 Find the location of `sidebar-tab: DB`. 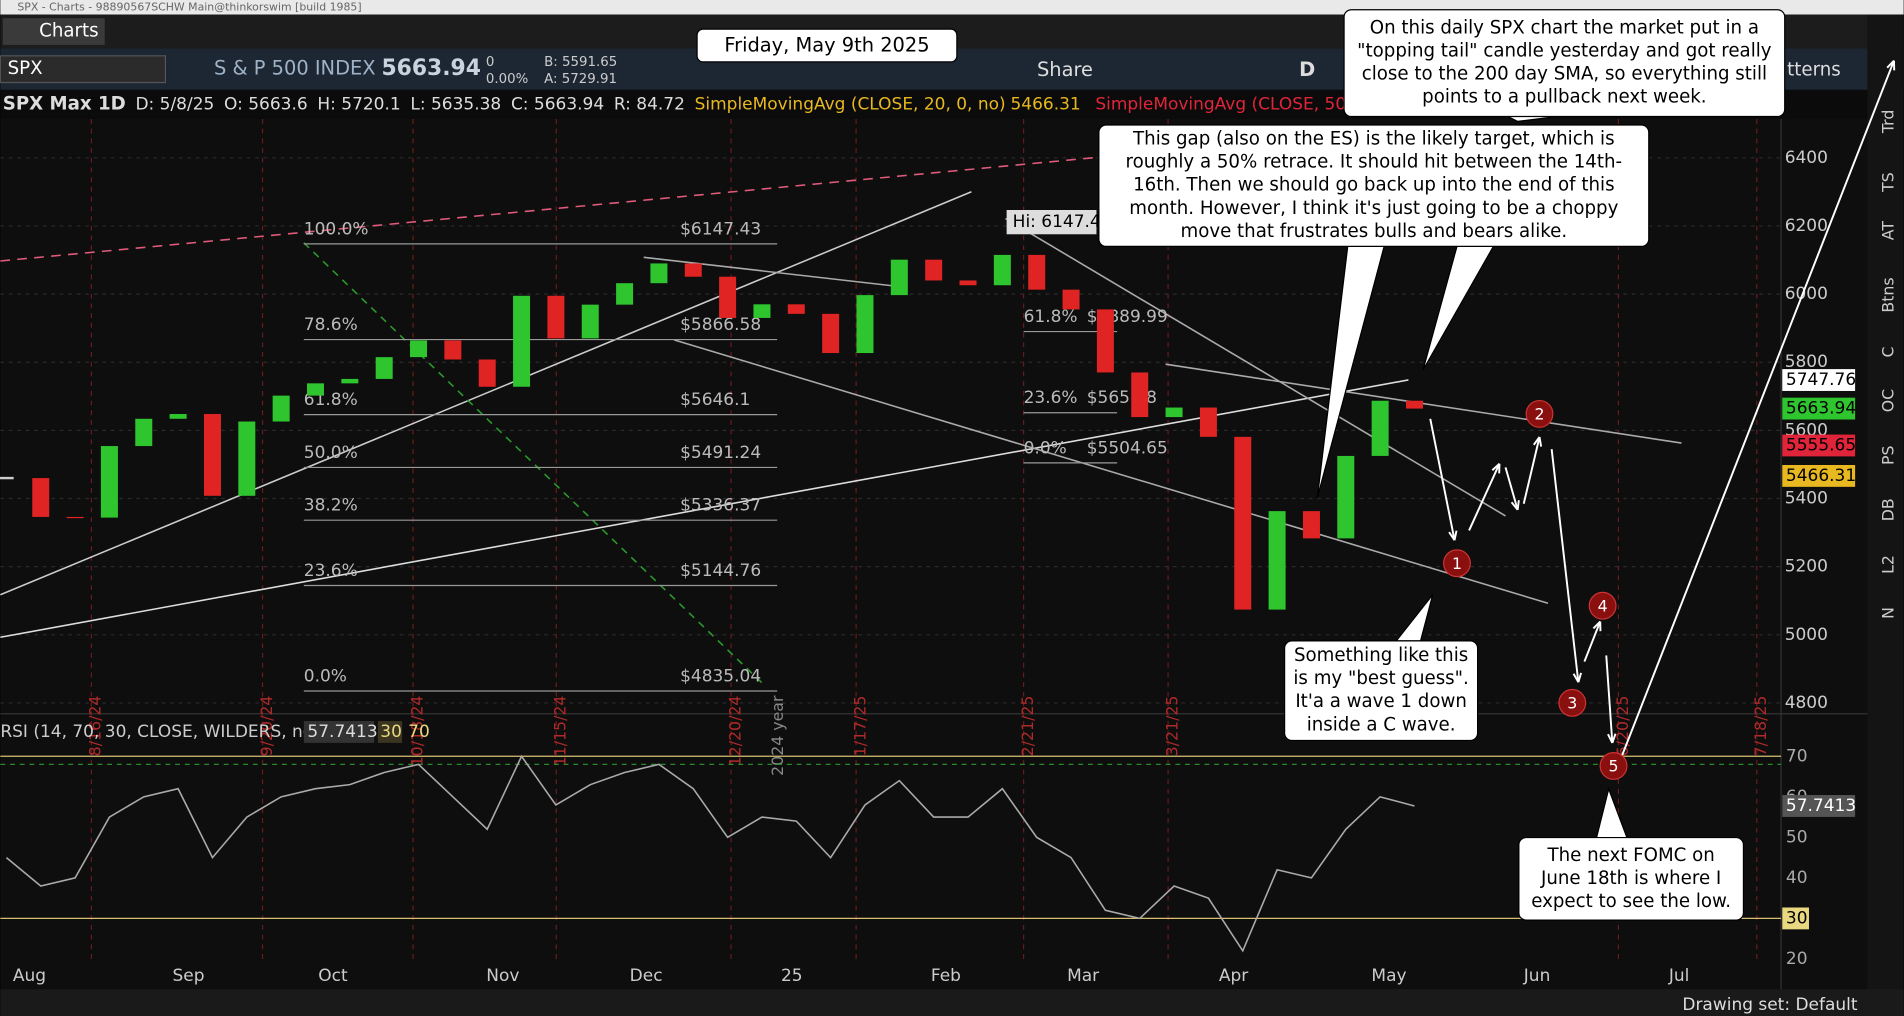

sidebar-tab: DB is located at coordinates (1888, 509).